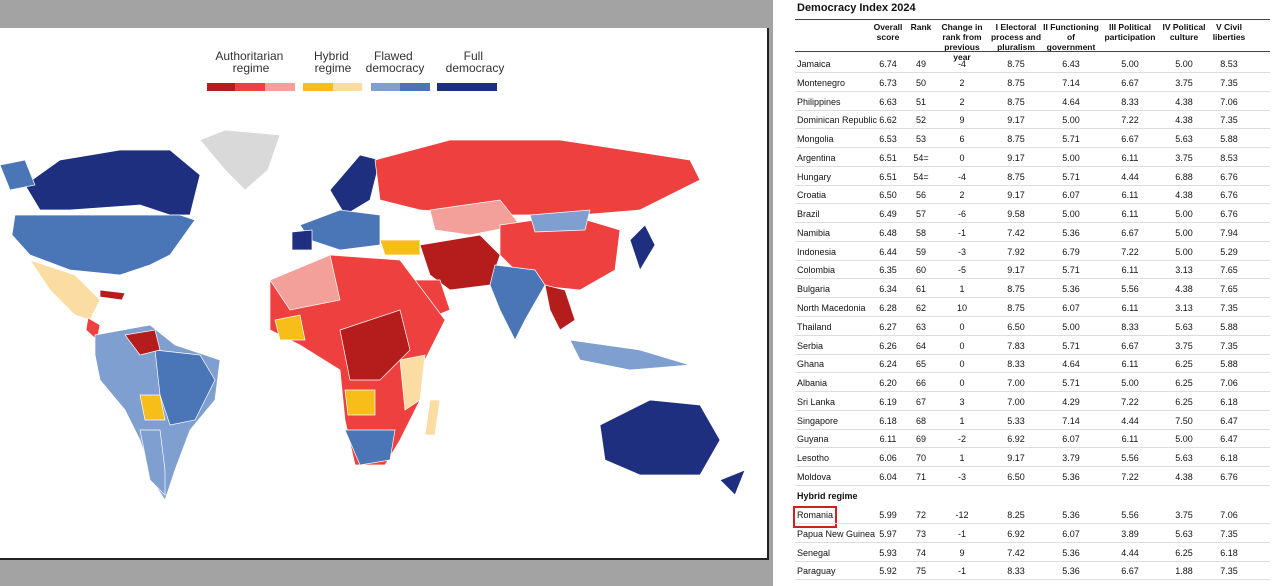 Image resolution: width=1280 pixels, height=586 pixels. I want to click on cell: 6.44, so click(888, 251).